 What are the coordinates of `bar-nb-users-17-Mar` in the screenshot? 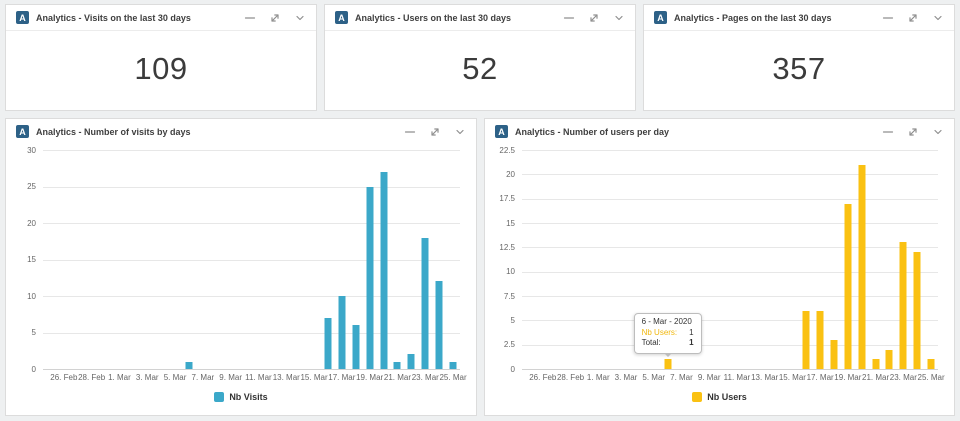 It's located at (820, 339).